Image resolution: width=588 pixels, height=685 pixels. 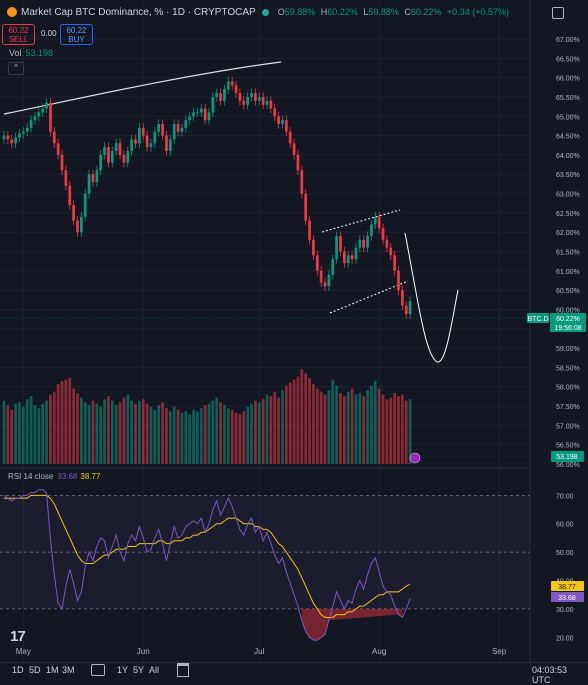 I want to click on bitcoin-icon, so click(x=12, y=12).